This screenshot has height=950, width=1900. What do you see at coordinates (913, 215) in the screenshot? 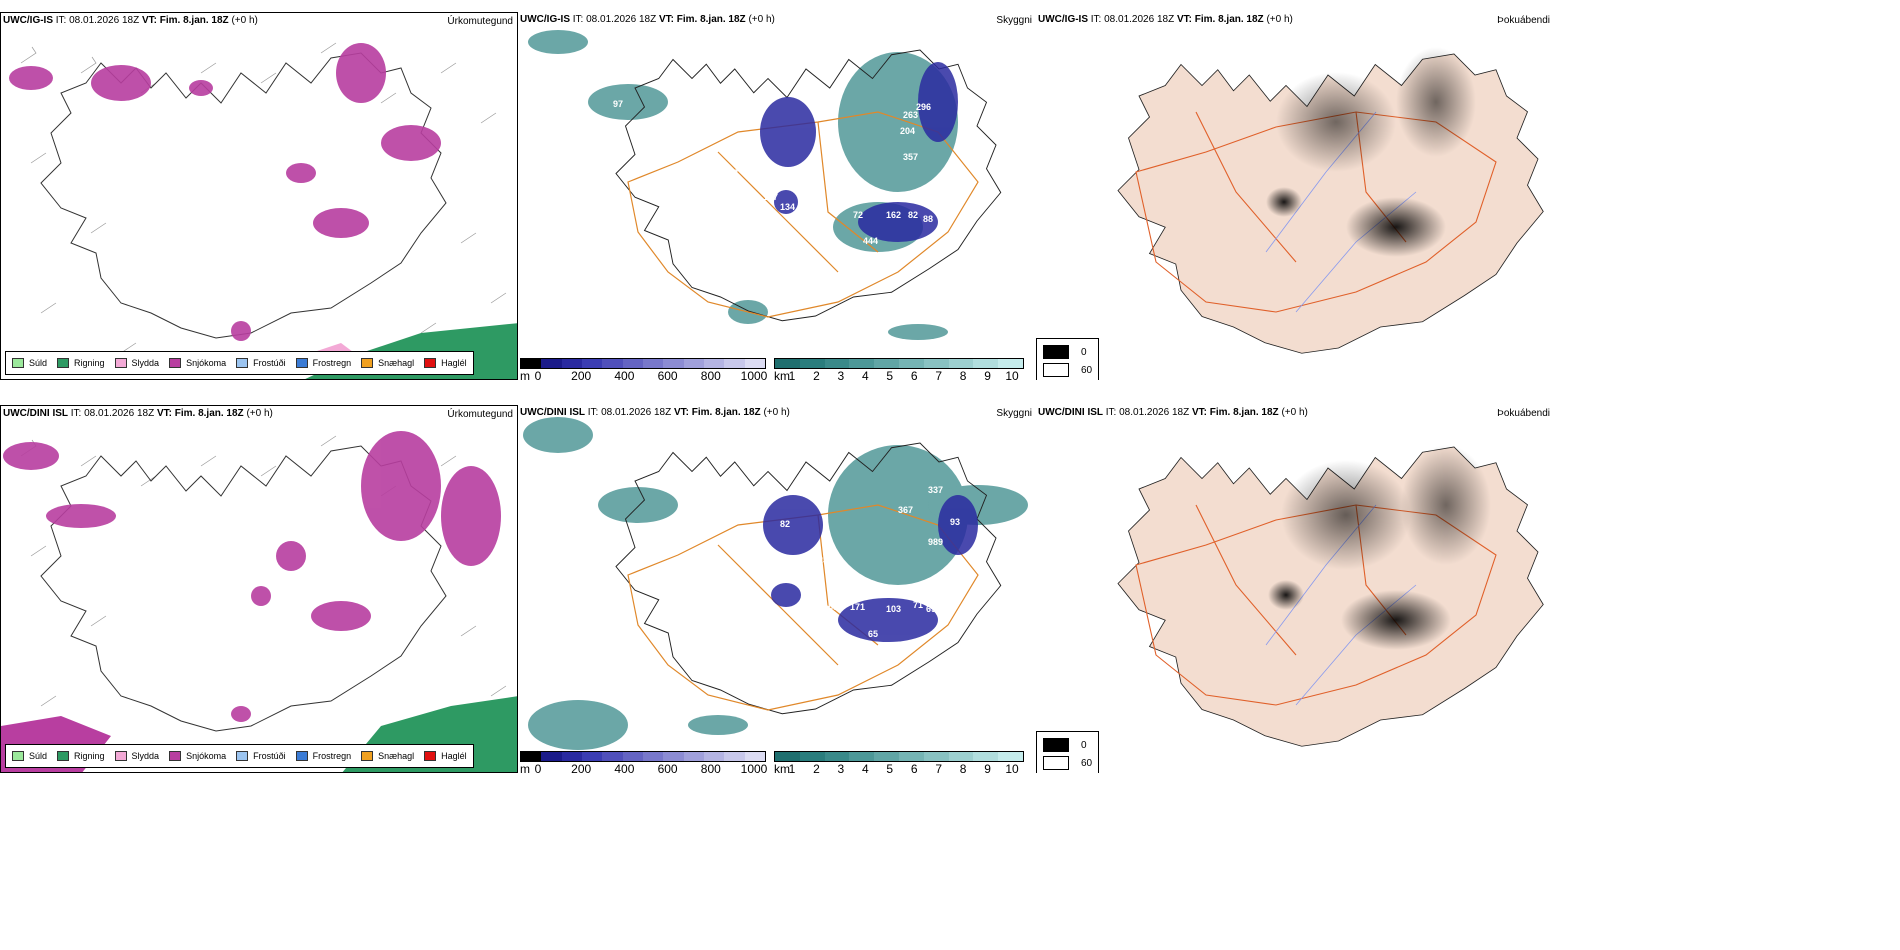
I see `ceiling-label: 82` at bounding box center [913, 215].